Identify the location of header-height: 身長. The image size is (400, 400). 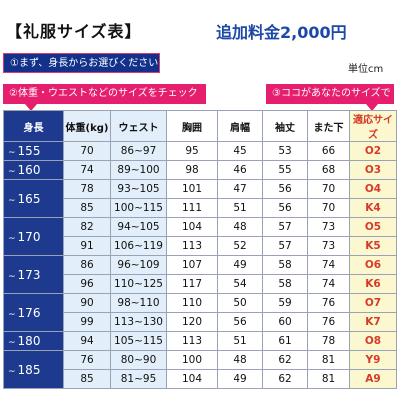
(33, 126).